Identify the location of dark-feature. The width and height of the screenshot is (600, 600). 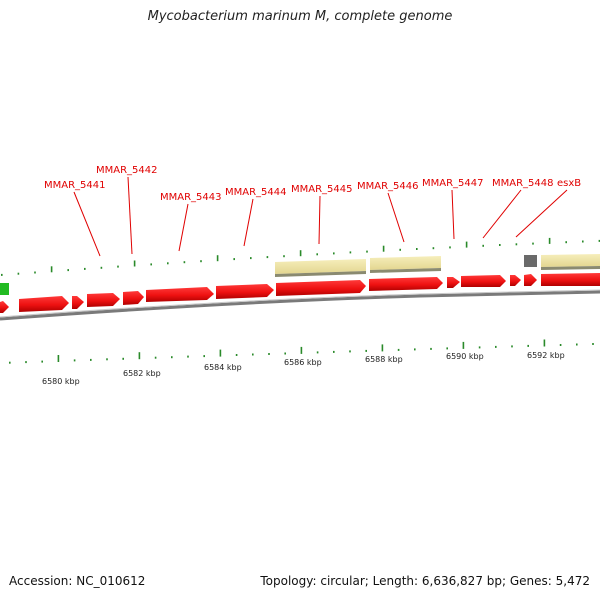
(530, 261).